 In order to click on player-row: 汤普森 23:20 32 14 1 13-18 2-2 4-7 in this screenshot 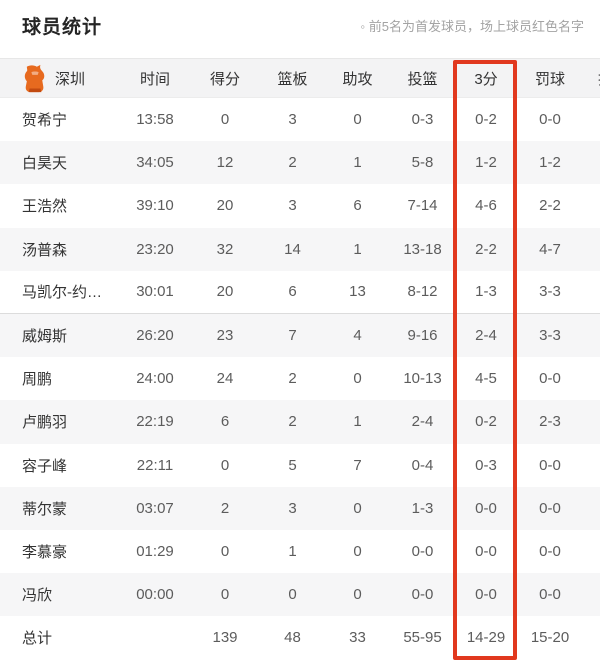, I will do `click(300, 249)`.